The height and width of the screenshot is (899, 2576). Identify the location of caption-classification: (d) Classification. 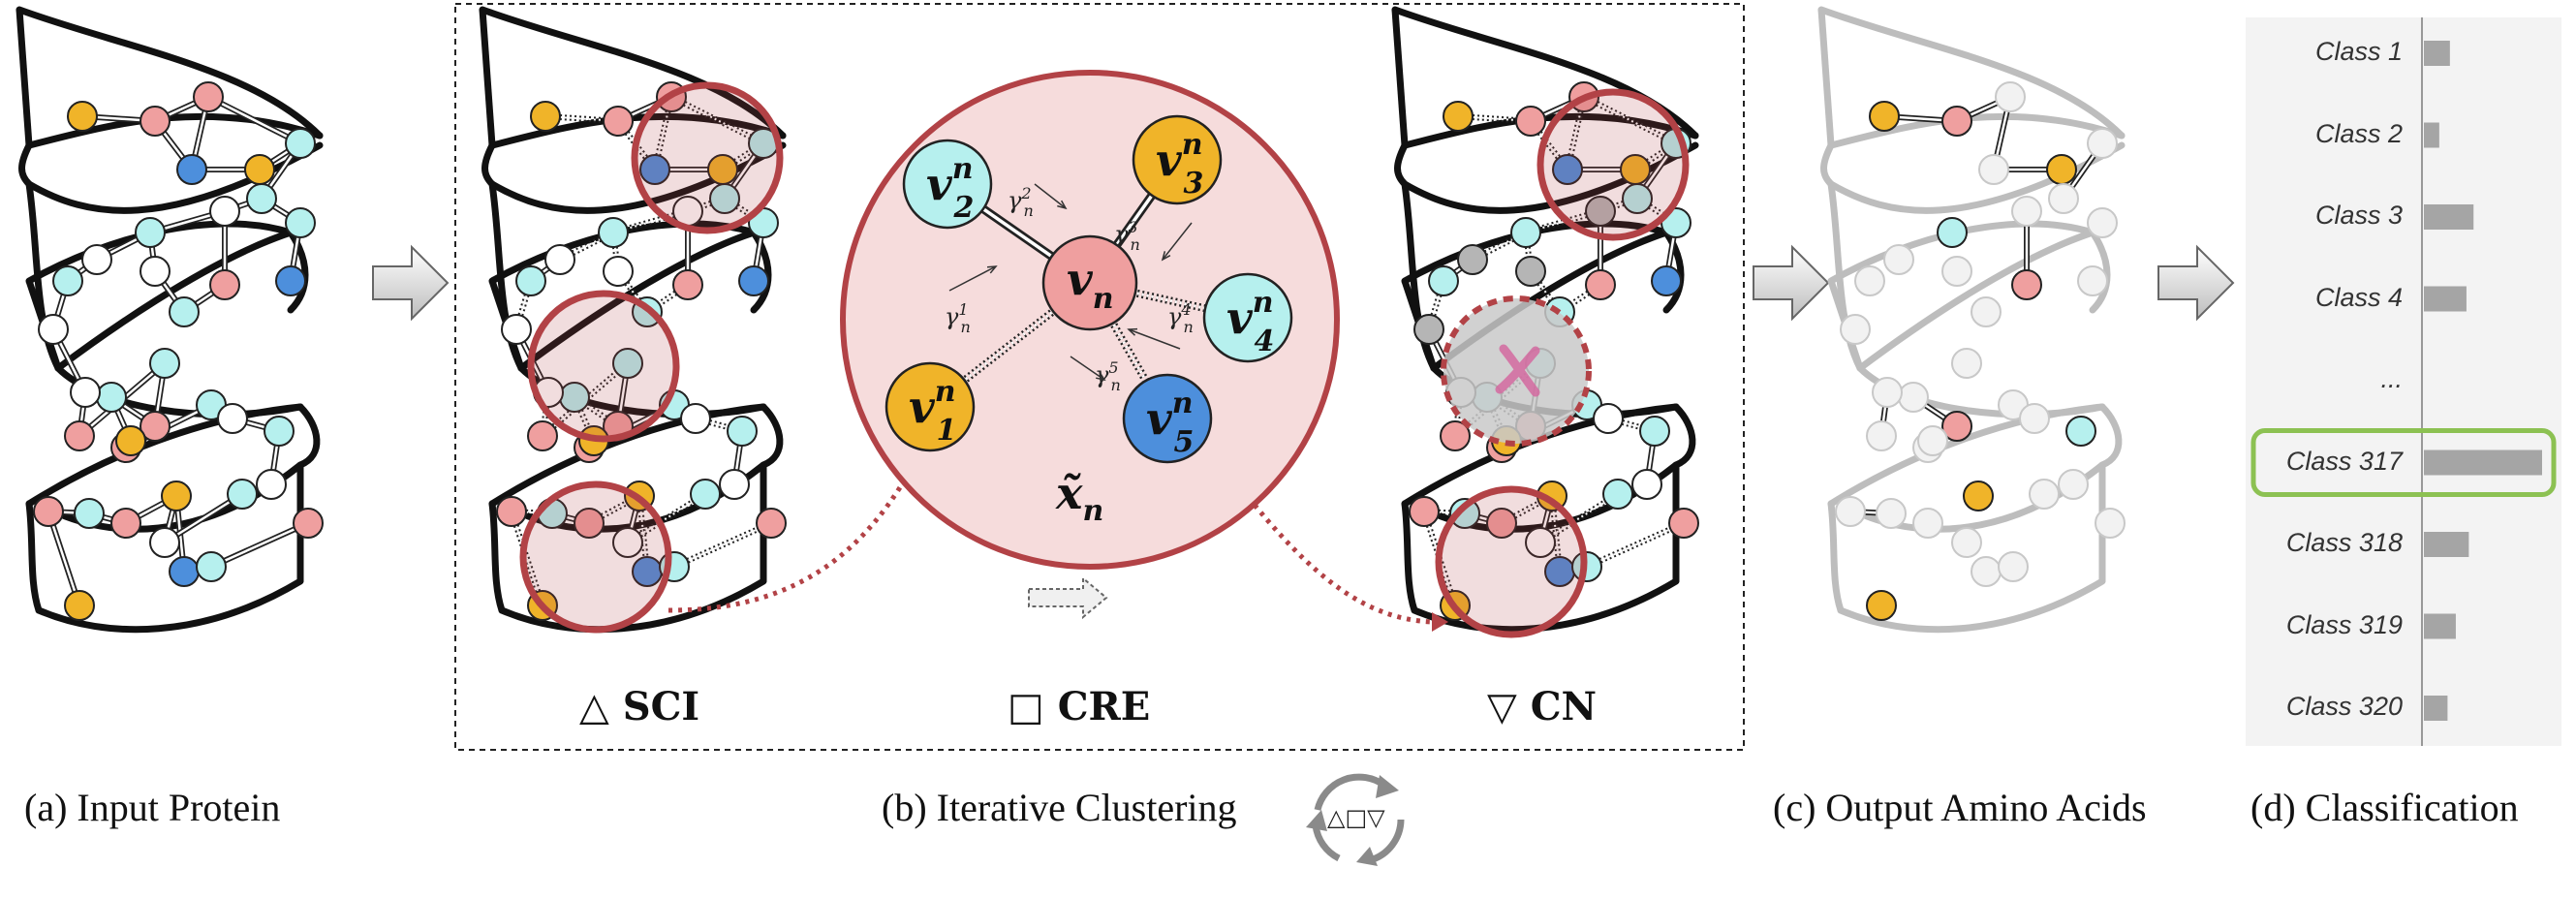
(2384, 807).